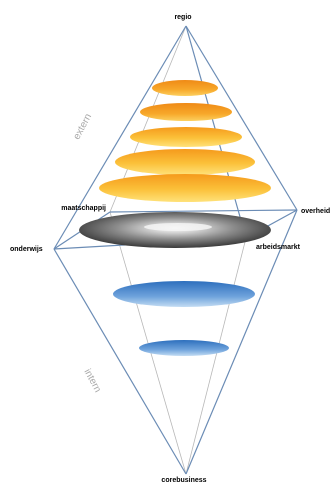 This screenshot has width=336, height=483. What do you see at coordinates (178, 227) in the screenshot?
I see `middle-layer-highlight` at bounding box center [178, 227].